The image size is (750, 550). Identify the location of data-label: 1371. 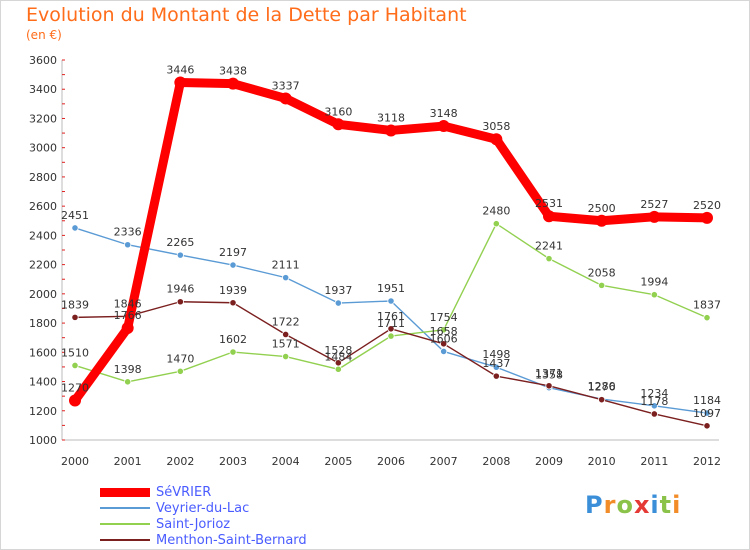
(549, 373).